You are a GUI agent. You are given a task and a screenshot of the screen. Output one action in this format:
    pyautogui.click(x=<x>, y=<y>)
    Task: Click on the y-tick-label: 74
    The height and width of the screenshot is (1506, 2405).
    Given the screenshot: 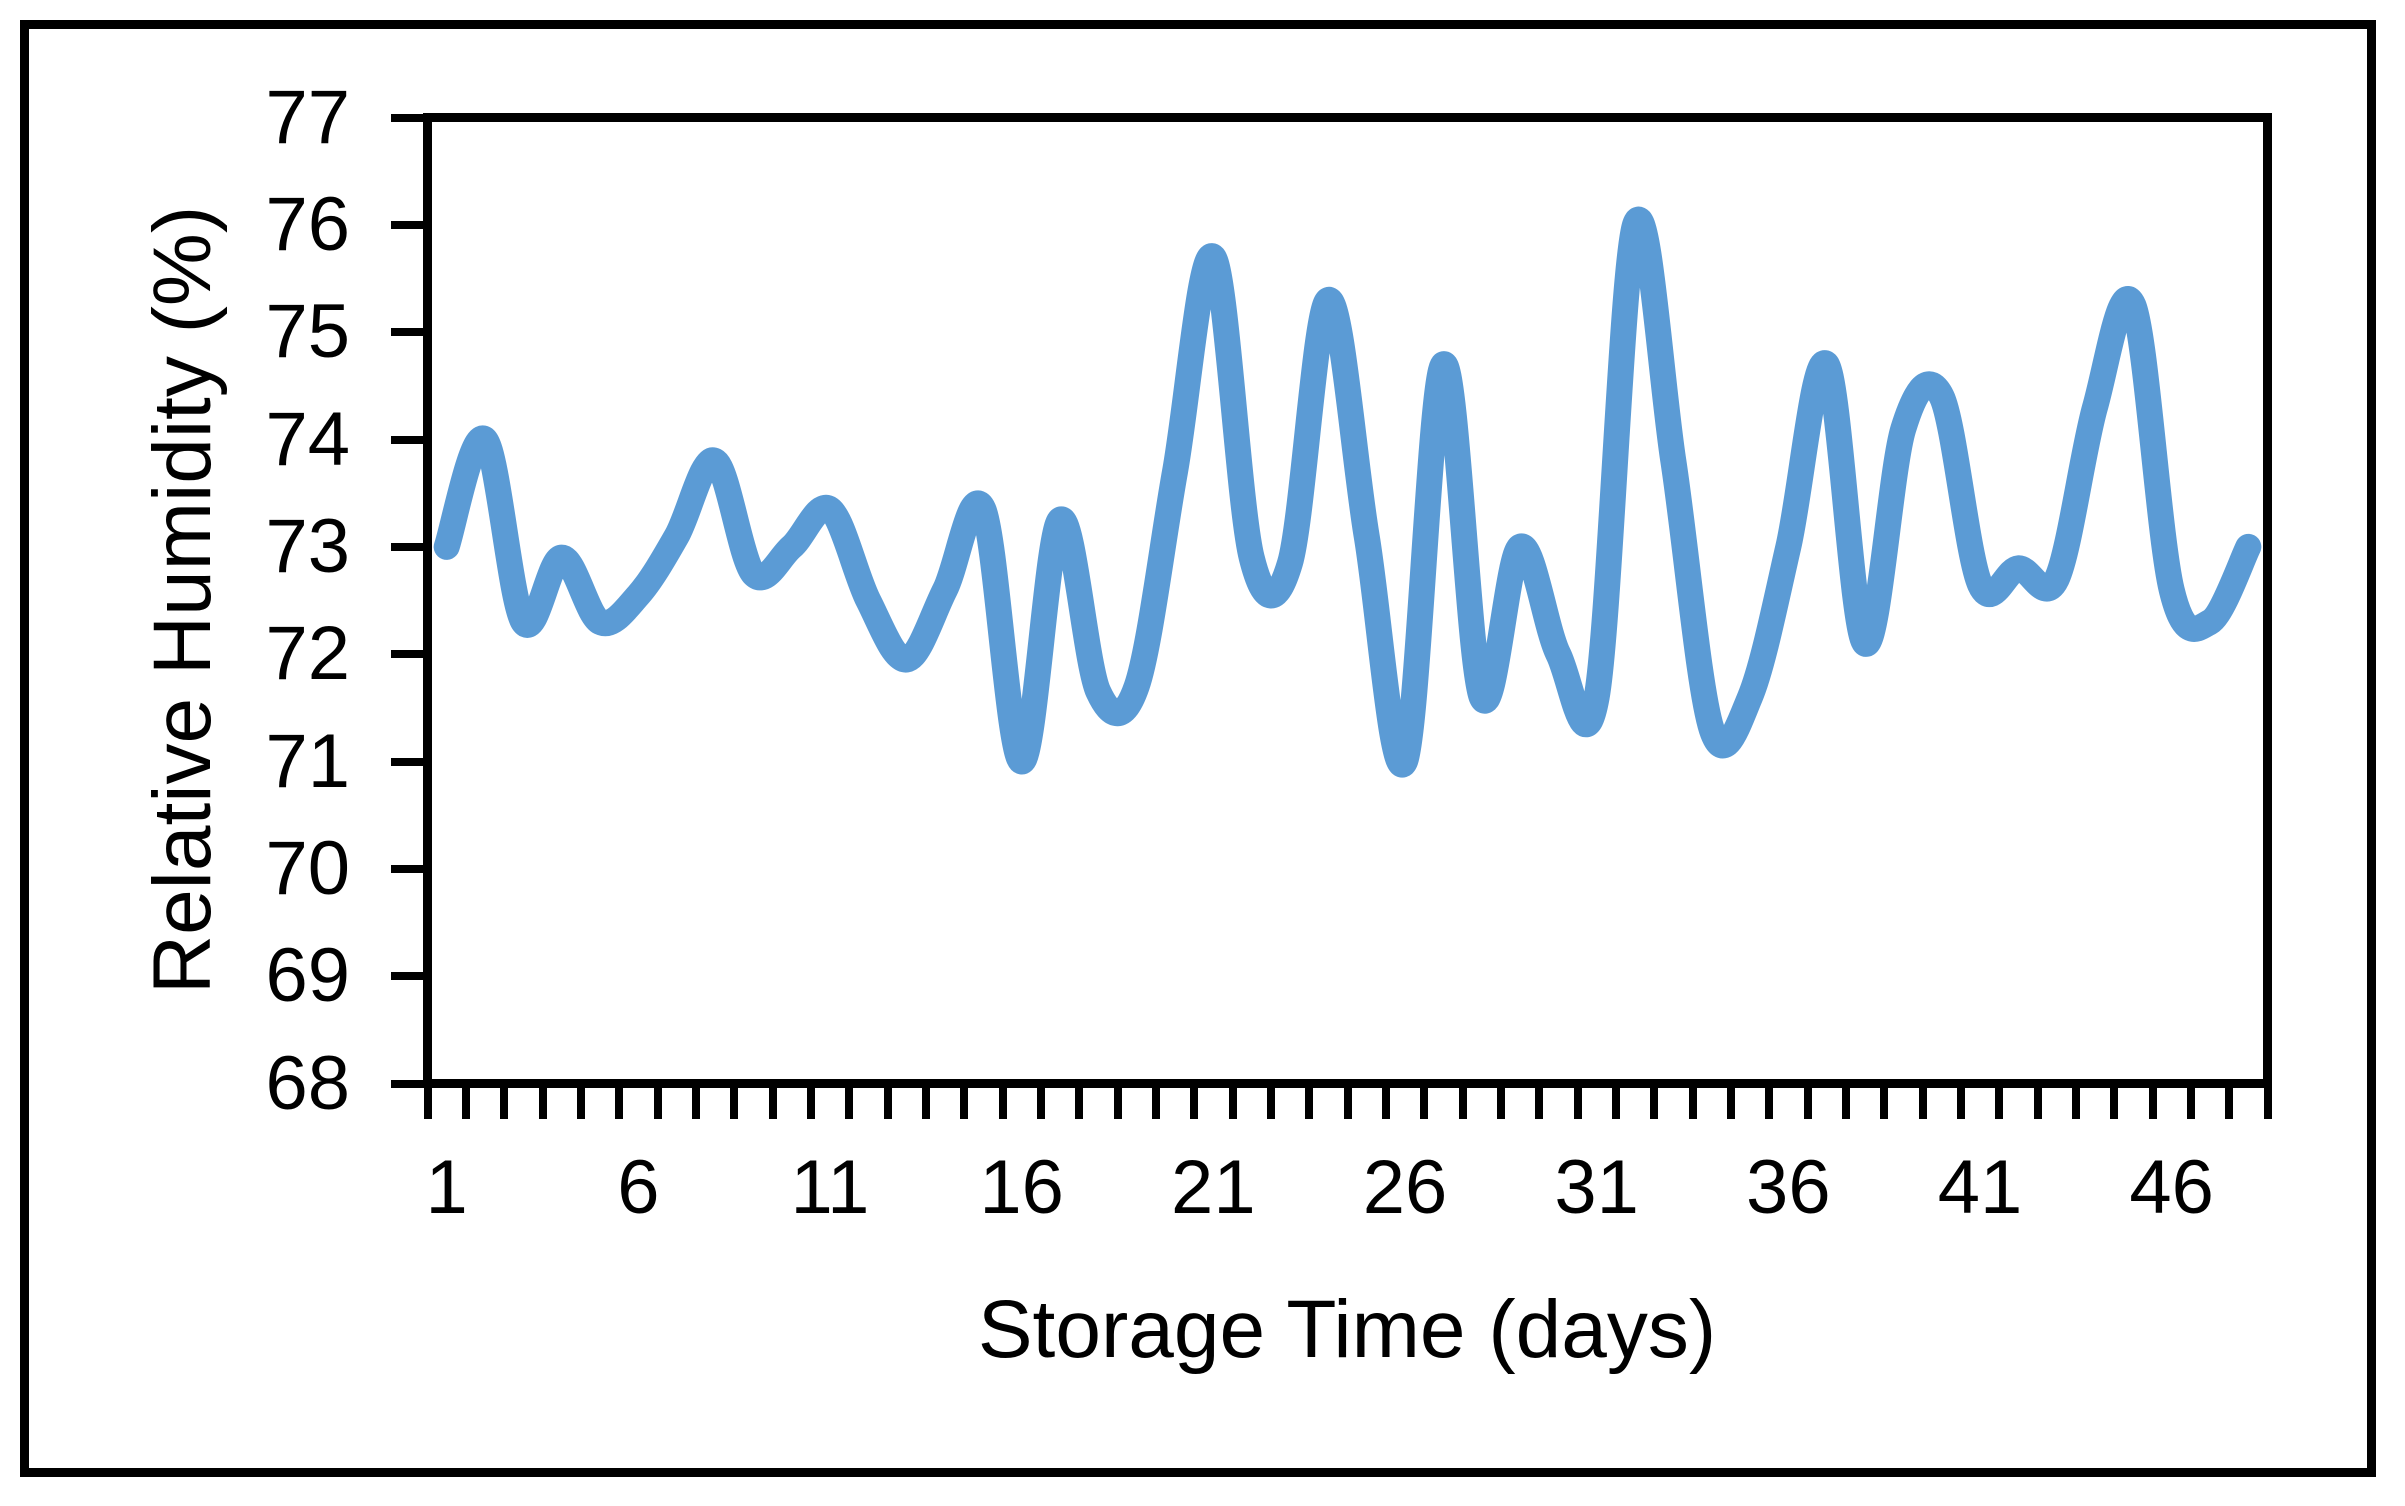 What is the action you would take?
    pyautogui.click(x=307, y=439)
    